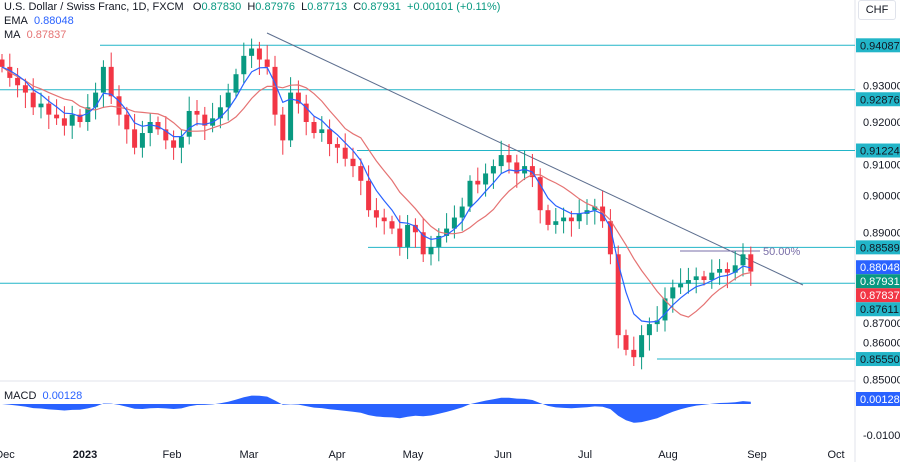 The width and height of the screenshot is (900, 462). What do you see at coordinates (46, 35) in the screenshot?
I see `ma-value: 0.87837` at bounding box center [46, 35].